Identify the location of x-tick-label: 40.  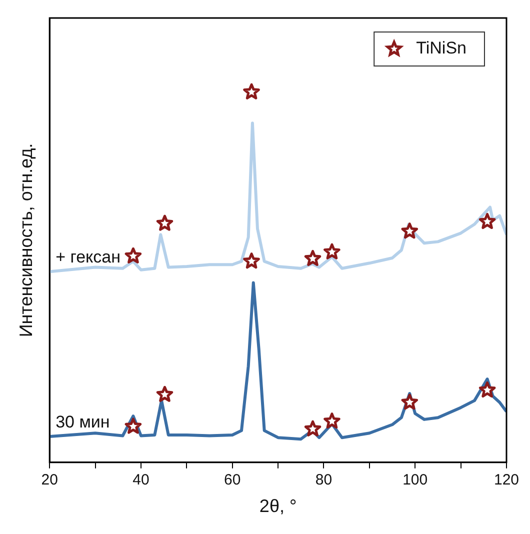
(141, 480).